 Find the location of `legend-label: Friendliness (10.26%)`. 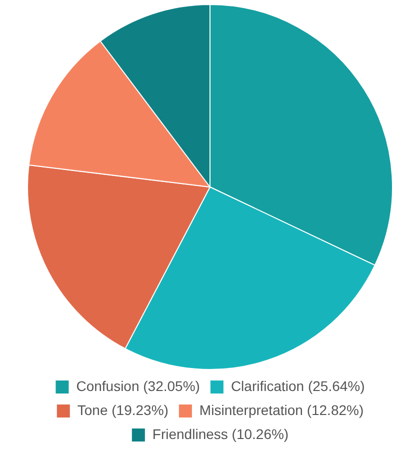

legend-label: Friendliness (10.26%) is located at coordinates (220, 434).